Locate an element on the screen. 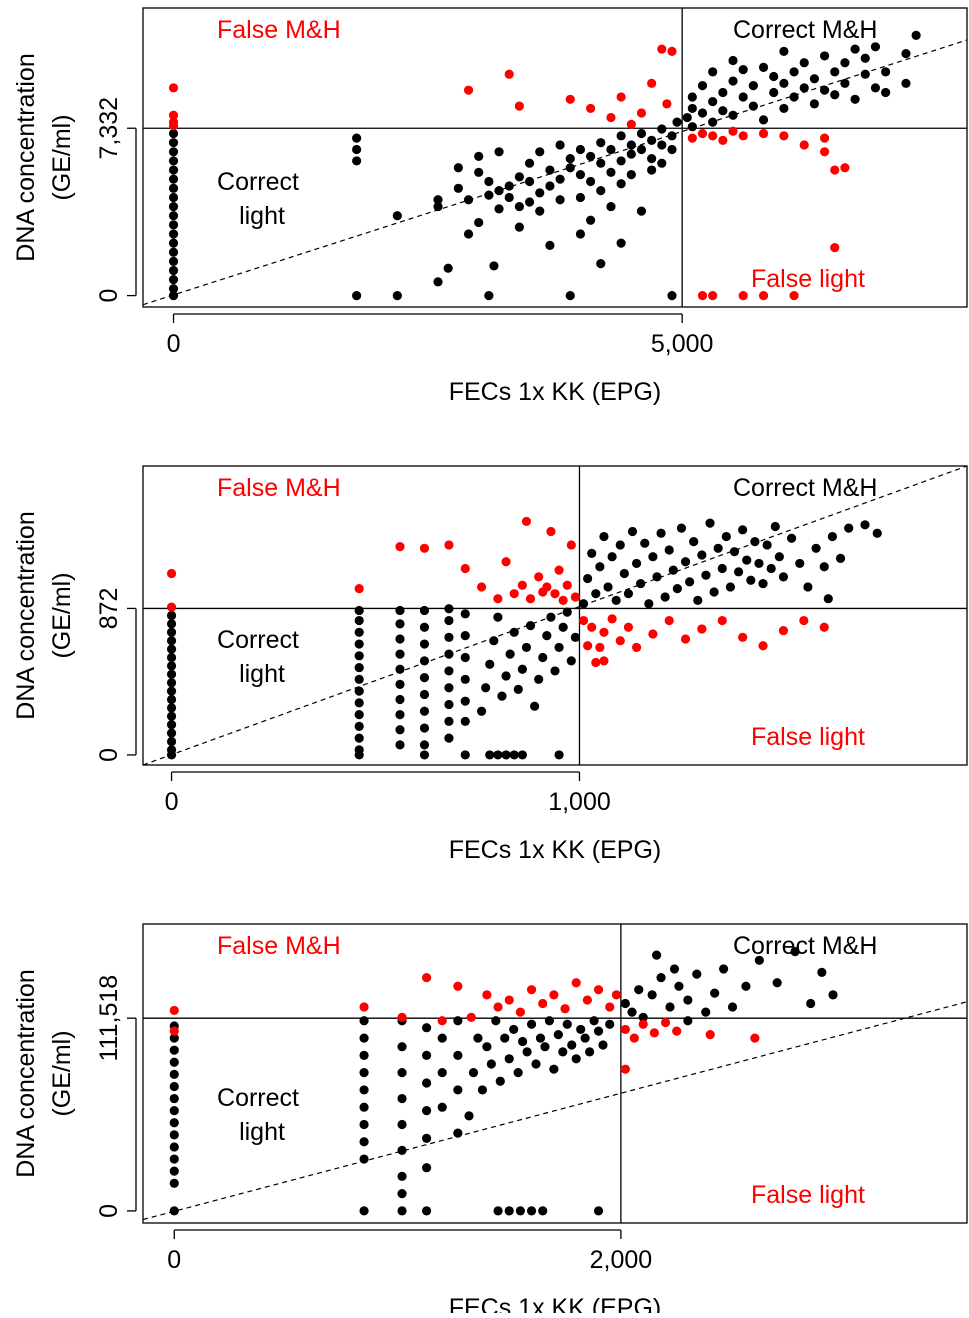  quadrant-label-false-light: False light is located at coordinates (808, 737).